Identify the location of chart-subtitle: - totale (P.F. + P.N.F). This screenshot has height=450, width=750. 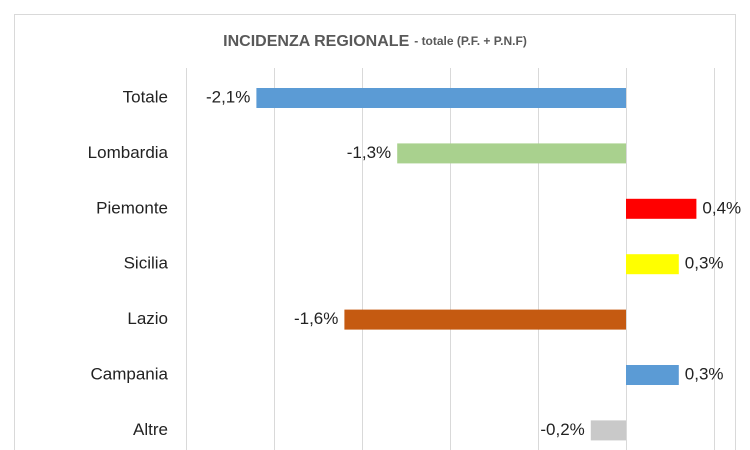
(470, 41).